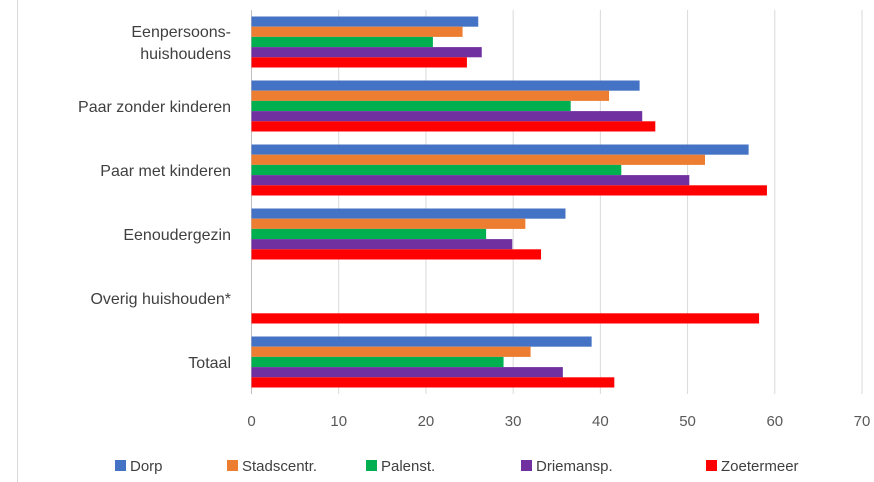 This screenshot has width=874, height=482. I want to click on legend-label: Driemansp., so click(574, 466).